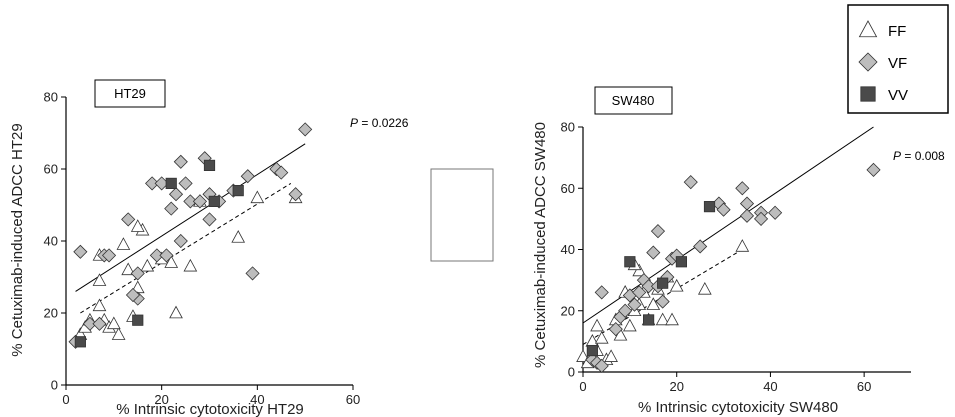 The image size is (955, 417). What do you see at coordinates (582, 386) in the screenshot?
I see `sw480-x-tick-label: 0` at bounding box center [582, 386].